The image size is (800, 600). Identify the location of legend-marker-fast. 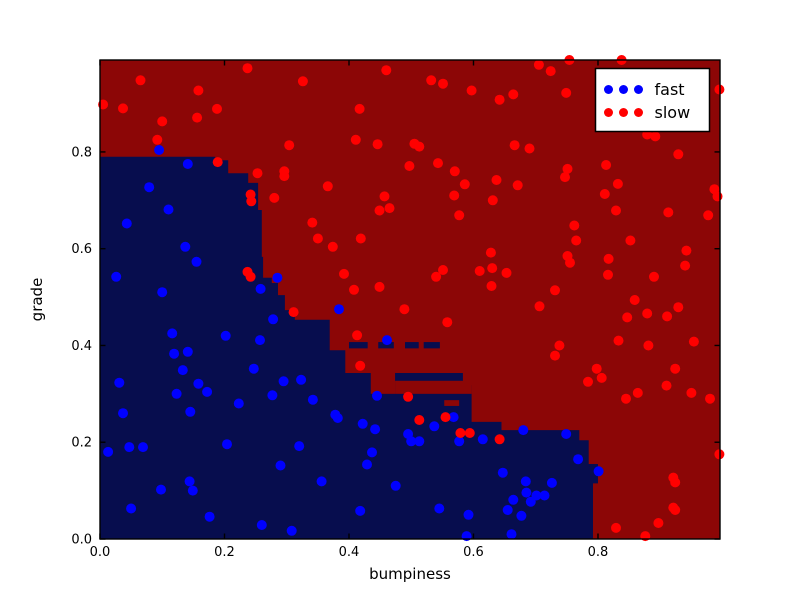
(638, 89).